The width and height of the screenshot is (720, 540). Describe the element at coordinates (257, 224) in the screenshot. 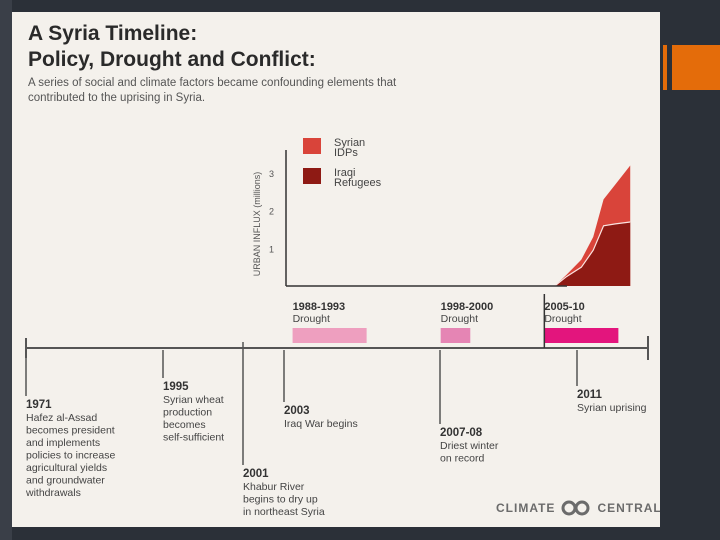

I see `y-axis-label: URBAN INFLUX (millions)` at that location.